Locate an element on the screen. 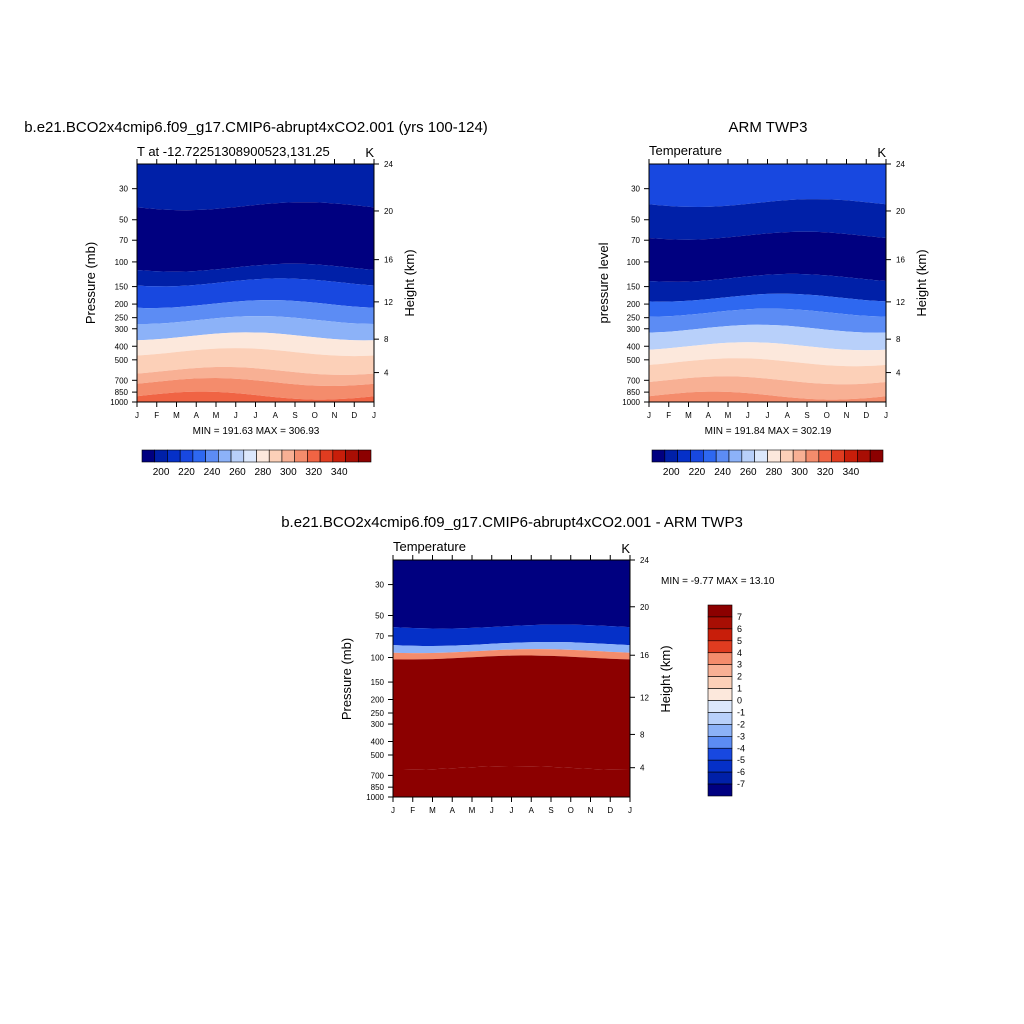 Image resolution: width=1024 pixels, height=1024 pixels. y-axis-label: pressure level is located at coordinates (603, 282).